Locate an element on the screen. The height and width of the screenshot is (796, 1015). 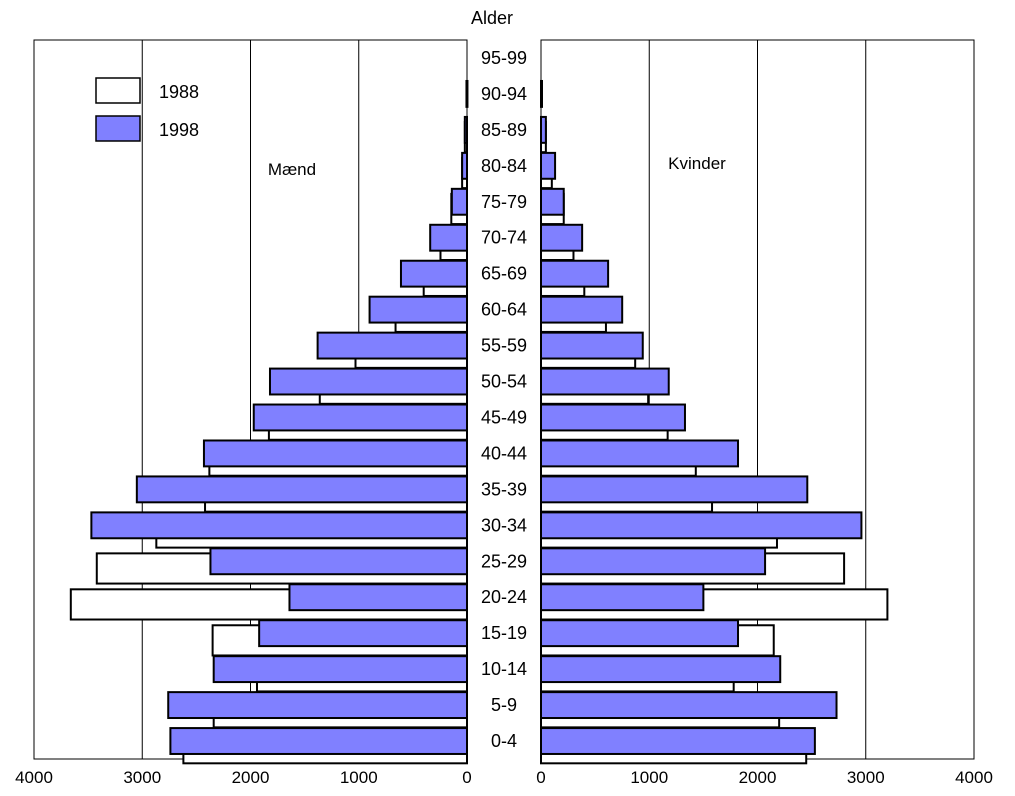
legend-label-1988: 1988 is located at coordinates (179, 92).